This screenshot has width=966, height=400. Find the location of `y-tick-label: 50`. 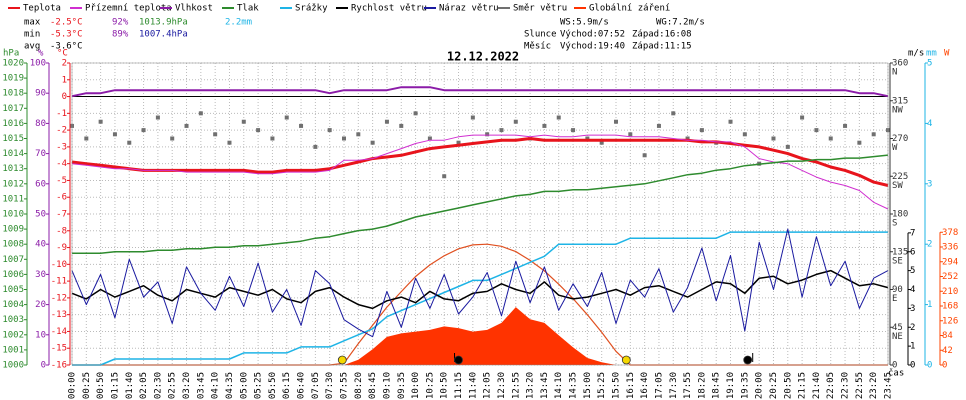

y-tick-label: 50 is located at coordinates (40, 215).